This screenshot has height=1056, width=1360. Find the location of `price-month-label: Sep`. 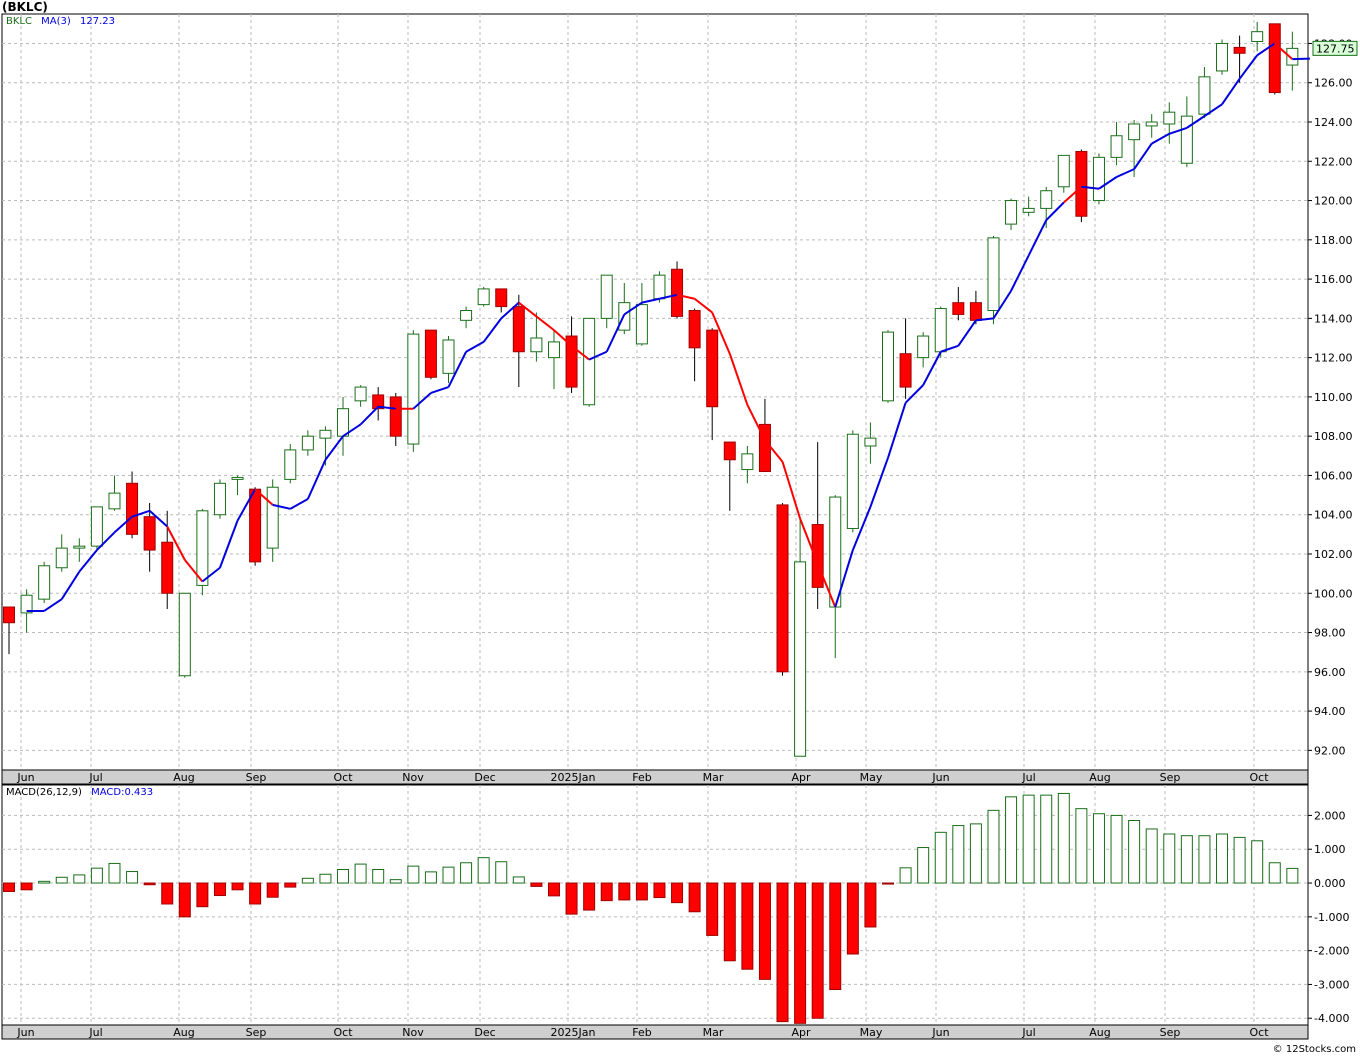

price-month-label: Sep is located at coordinates (1170, 777).